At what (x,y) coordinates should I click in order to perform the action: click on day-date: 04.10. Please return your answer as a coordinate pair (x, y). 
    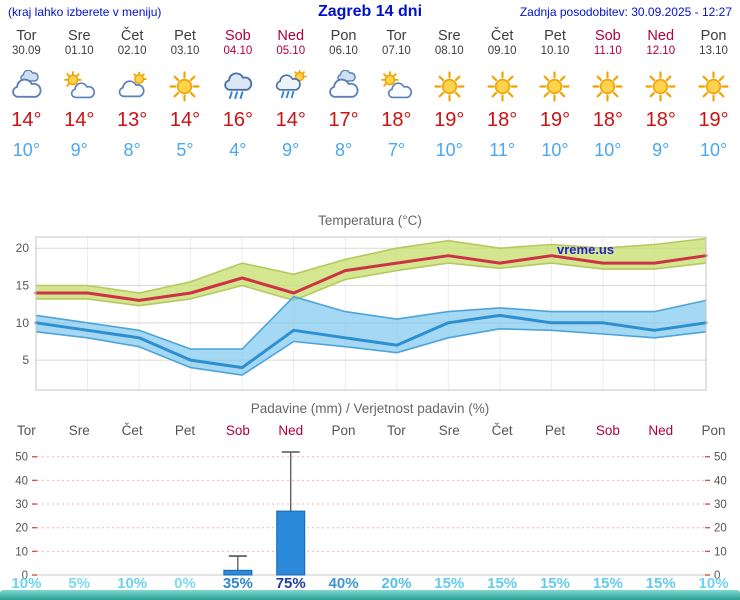
    Looking at the image, I should click on (238, 51).